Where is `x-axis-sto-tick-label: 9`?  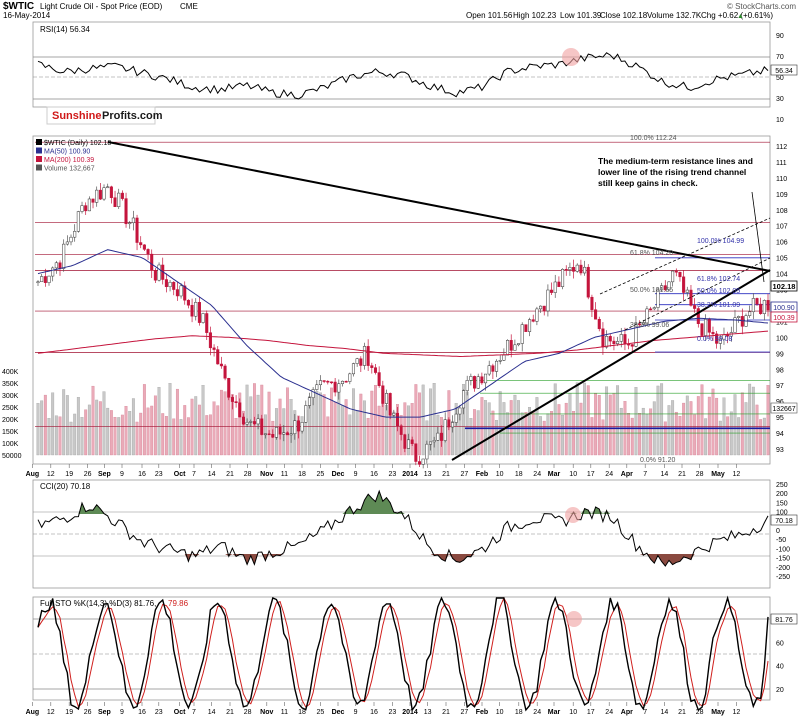
x-axis-sto-tick-label: 9 is located at coordinates (122, 712).